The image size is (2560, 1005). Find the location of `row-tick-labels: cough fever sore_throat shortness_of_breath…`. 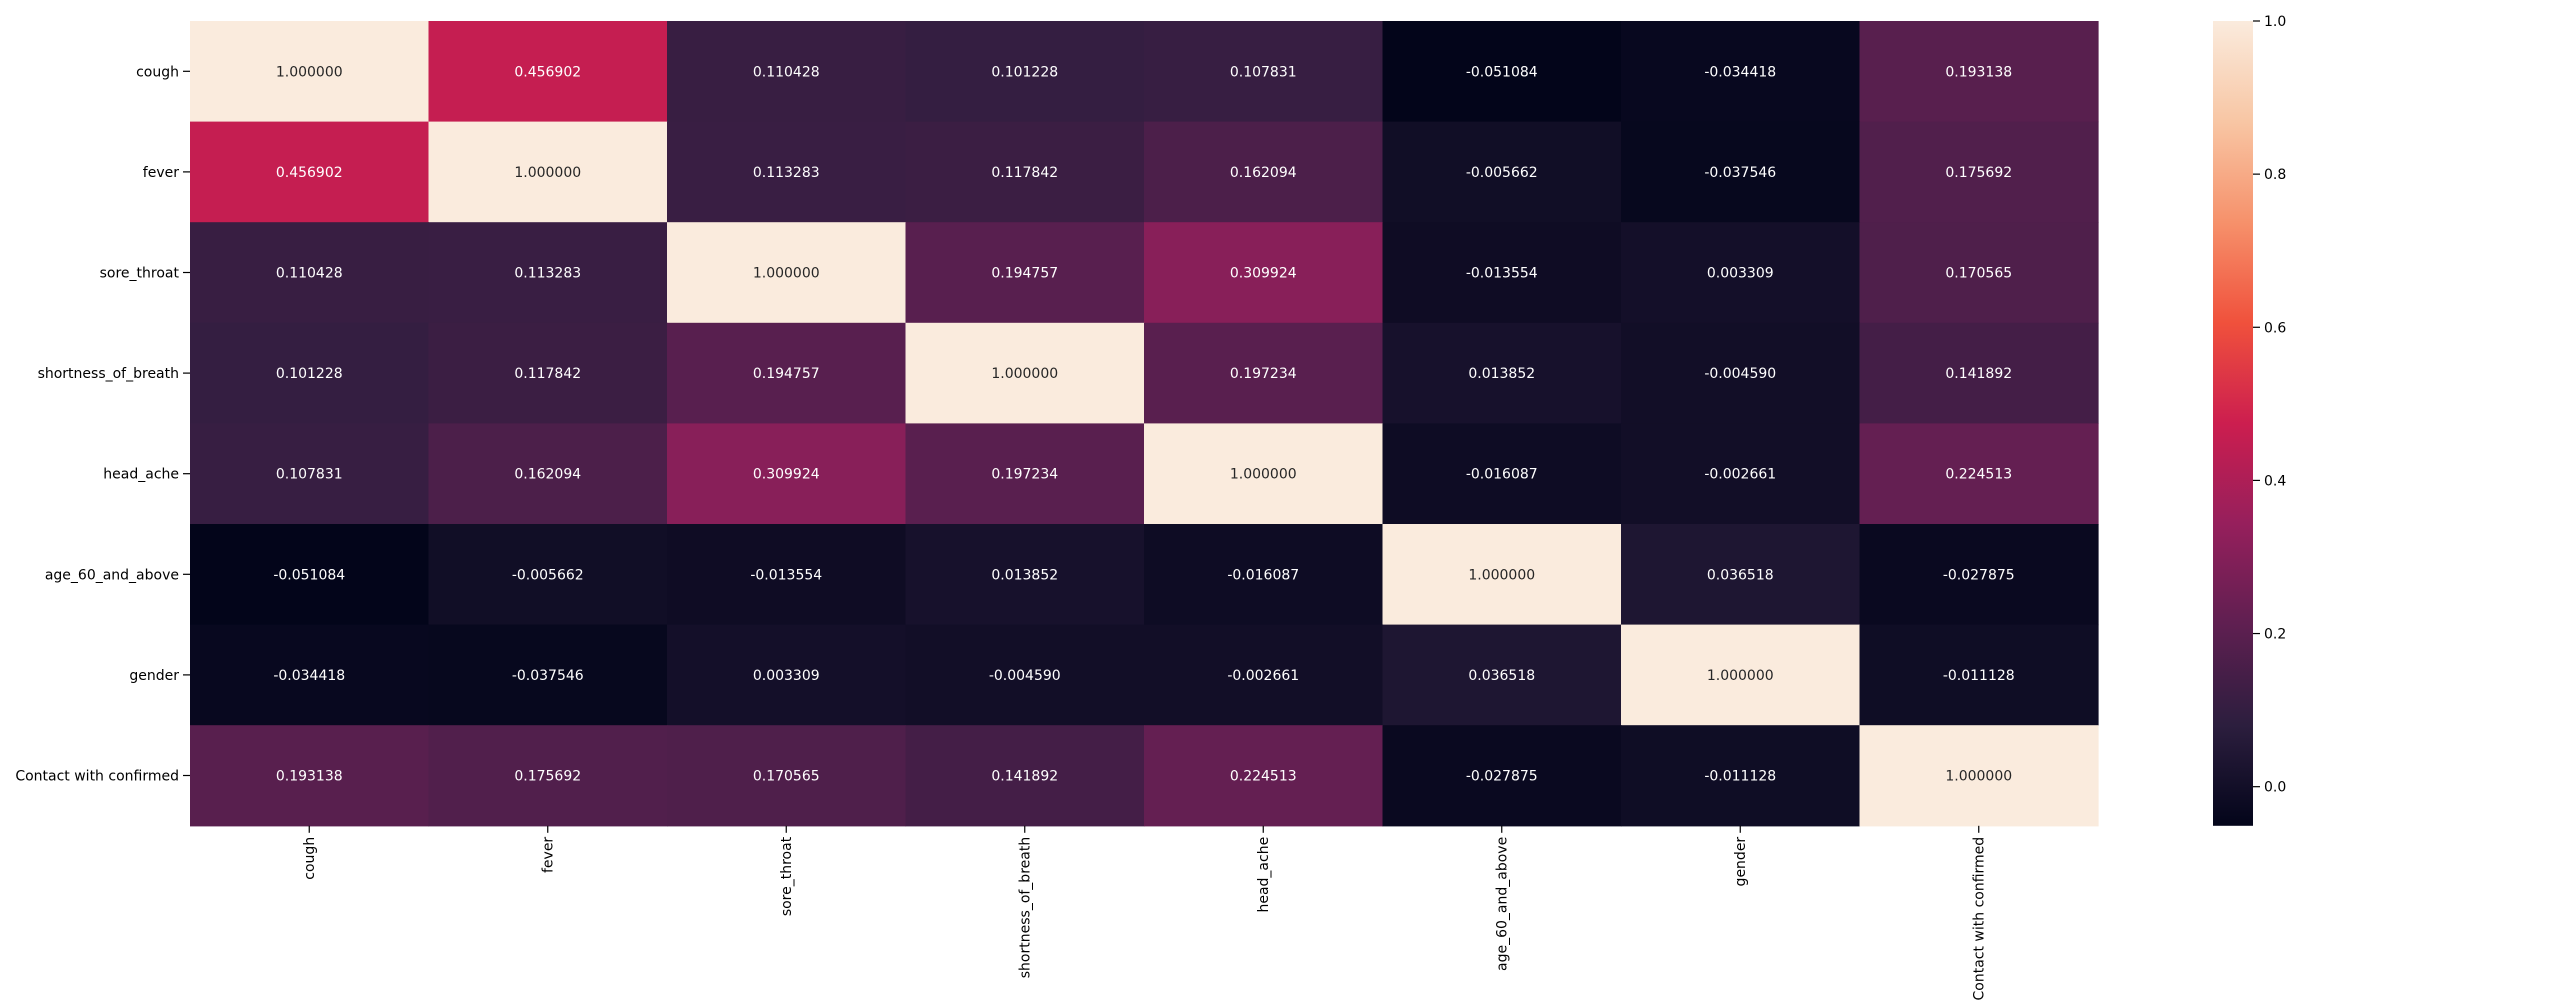

row-tick-labels: cough fever sore_throat shortness_of_breath… is located at coordinates (102, 424).